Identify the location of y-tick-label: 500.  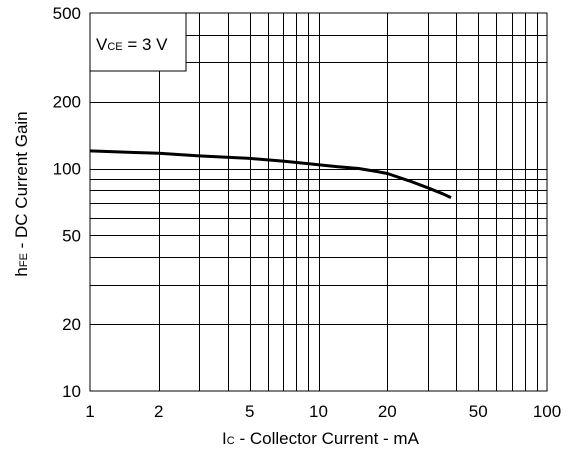
(67, 13).